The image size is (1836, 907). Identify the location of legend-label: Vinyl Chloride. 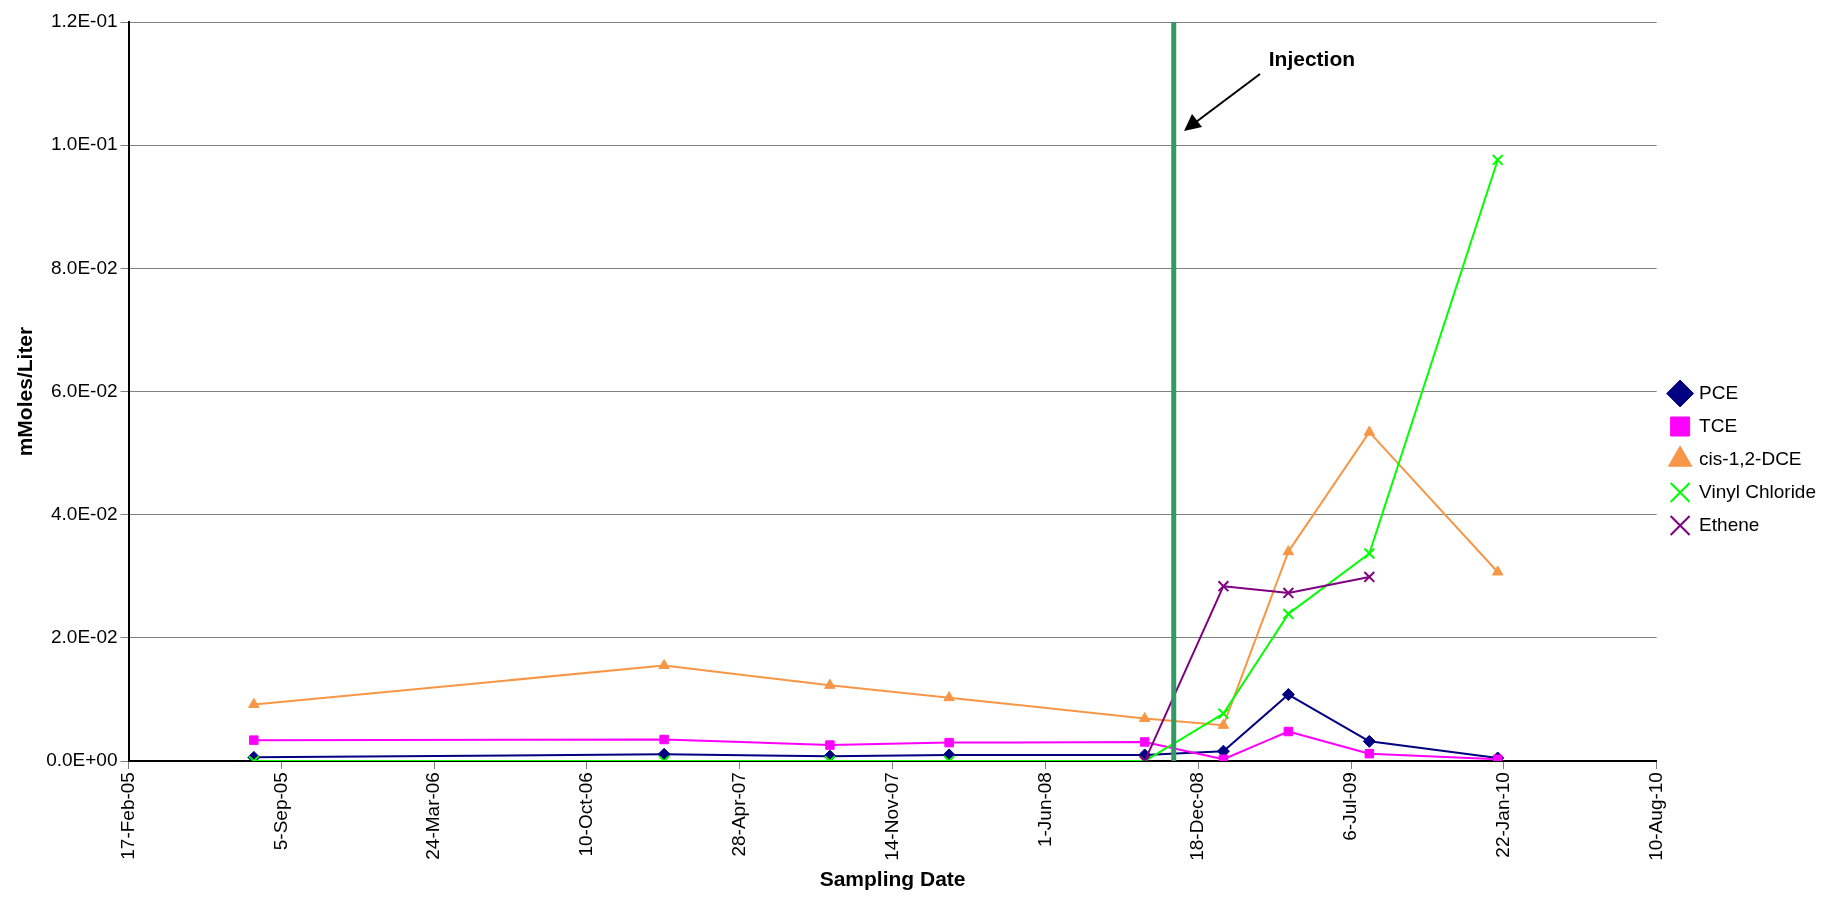
(1758, 491).